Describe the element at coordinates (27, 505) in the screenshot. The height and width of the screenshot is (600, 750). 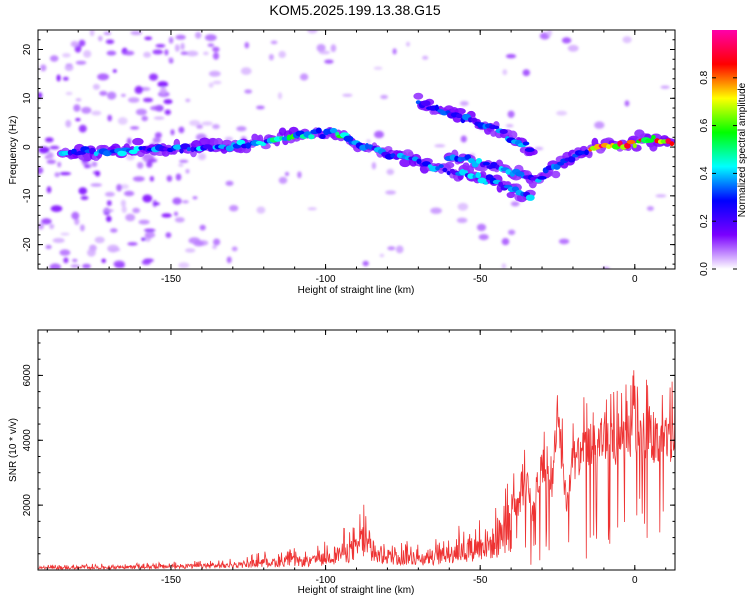
I see `snr-y-tick-label: 2000` at that location.